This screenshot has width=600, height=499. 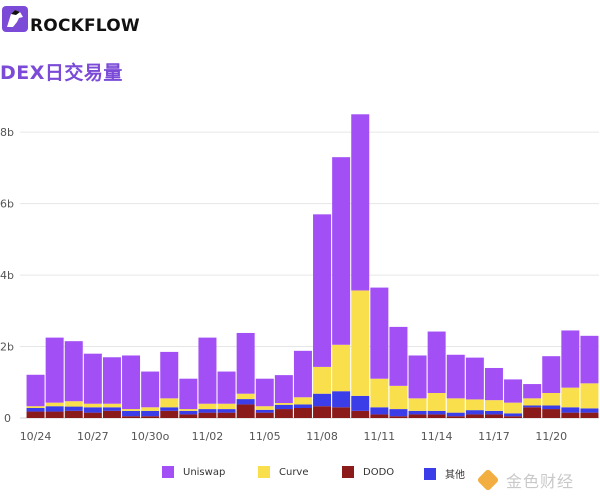 What do you see at coordinates (444, 473) in the screenshot?
I see `legend-item-other: 其他` at bounding box center [444, 473].